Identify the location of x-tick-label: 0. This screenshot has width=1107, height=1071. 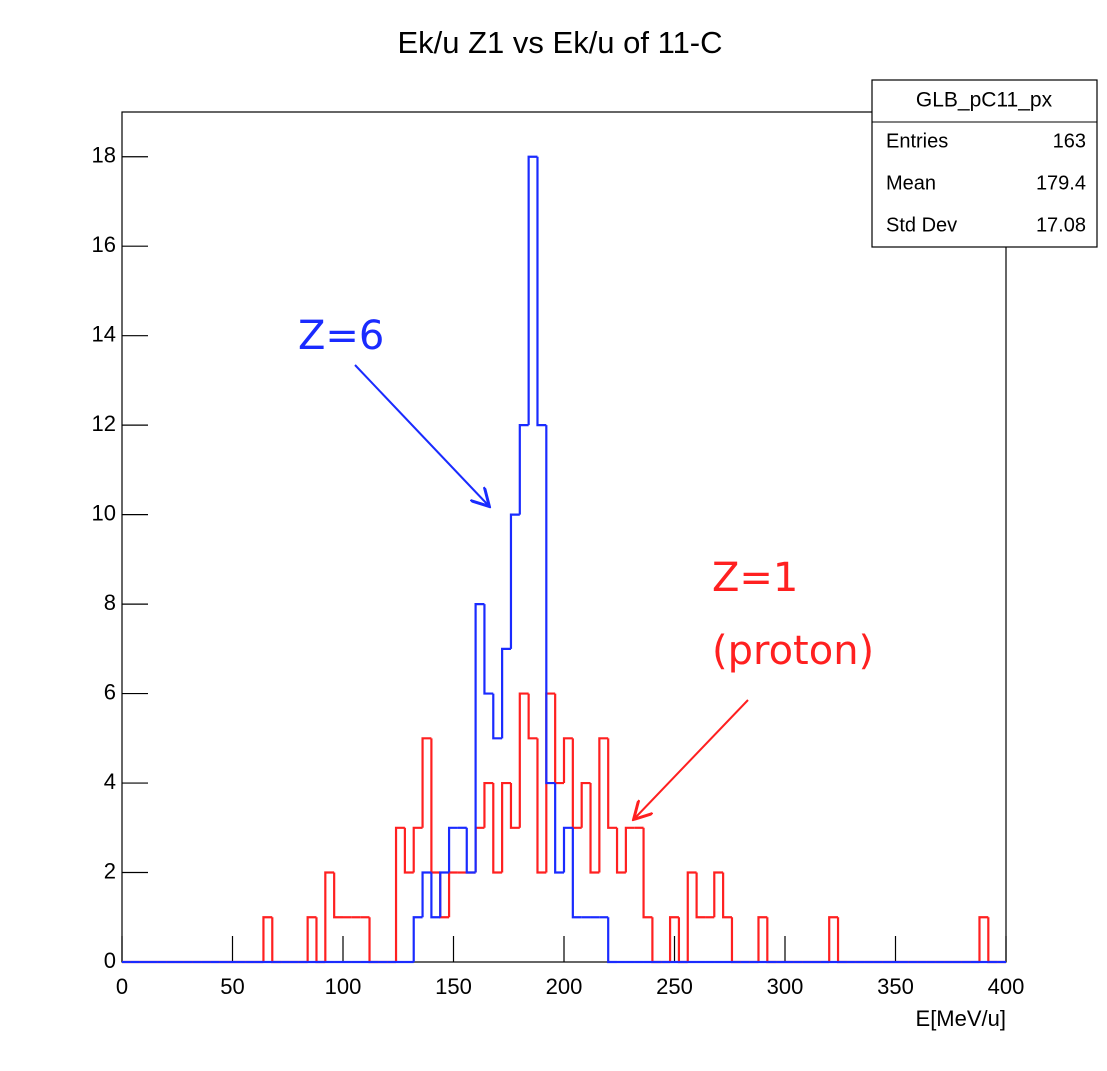
(122, 986).